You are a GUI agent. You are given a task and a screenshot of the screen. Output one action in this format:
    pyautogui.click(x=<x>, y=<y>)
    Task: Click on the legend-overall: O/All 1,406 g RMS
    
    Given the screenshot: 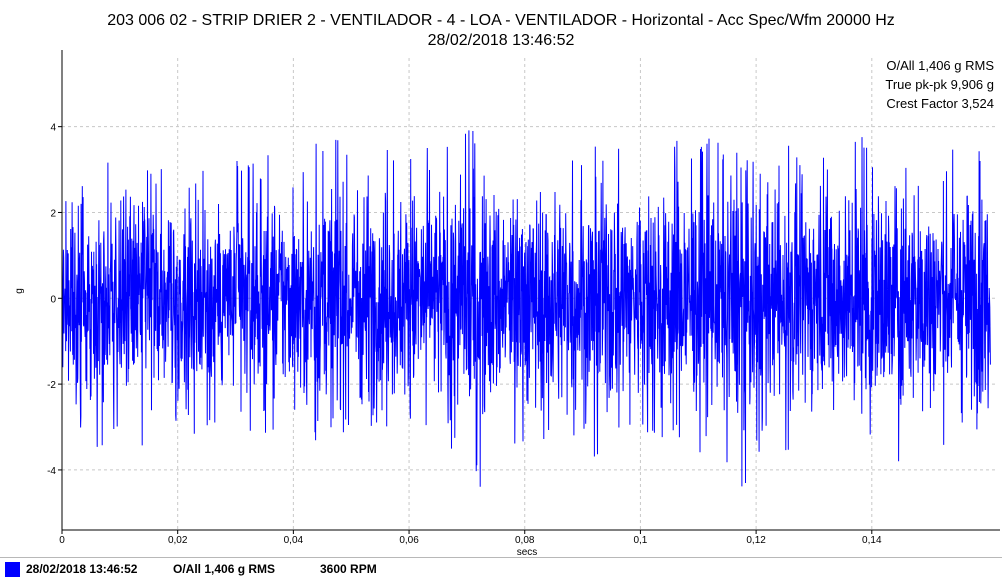 What is the action you would take?
    pyautogui.click(x=224, y=569)
    